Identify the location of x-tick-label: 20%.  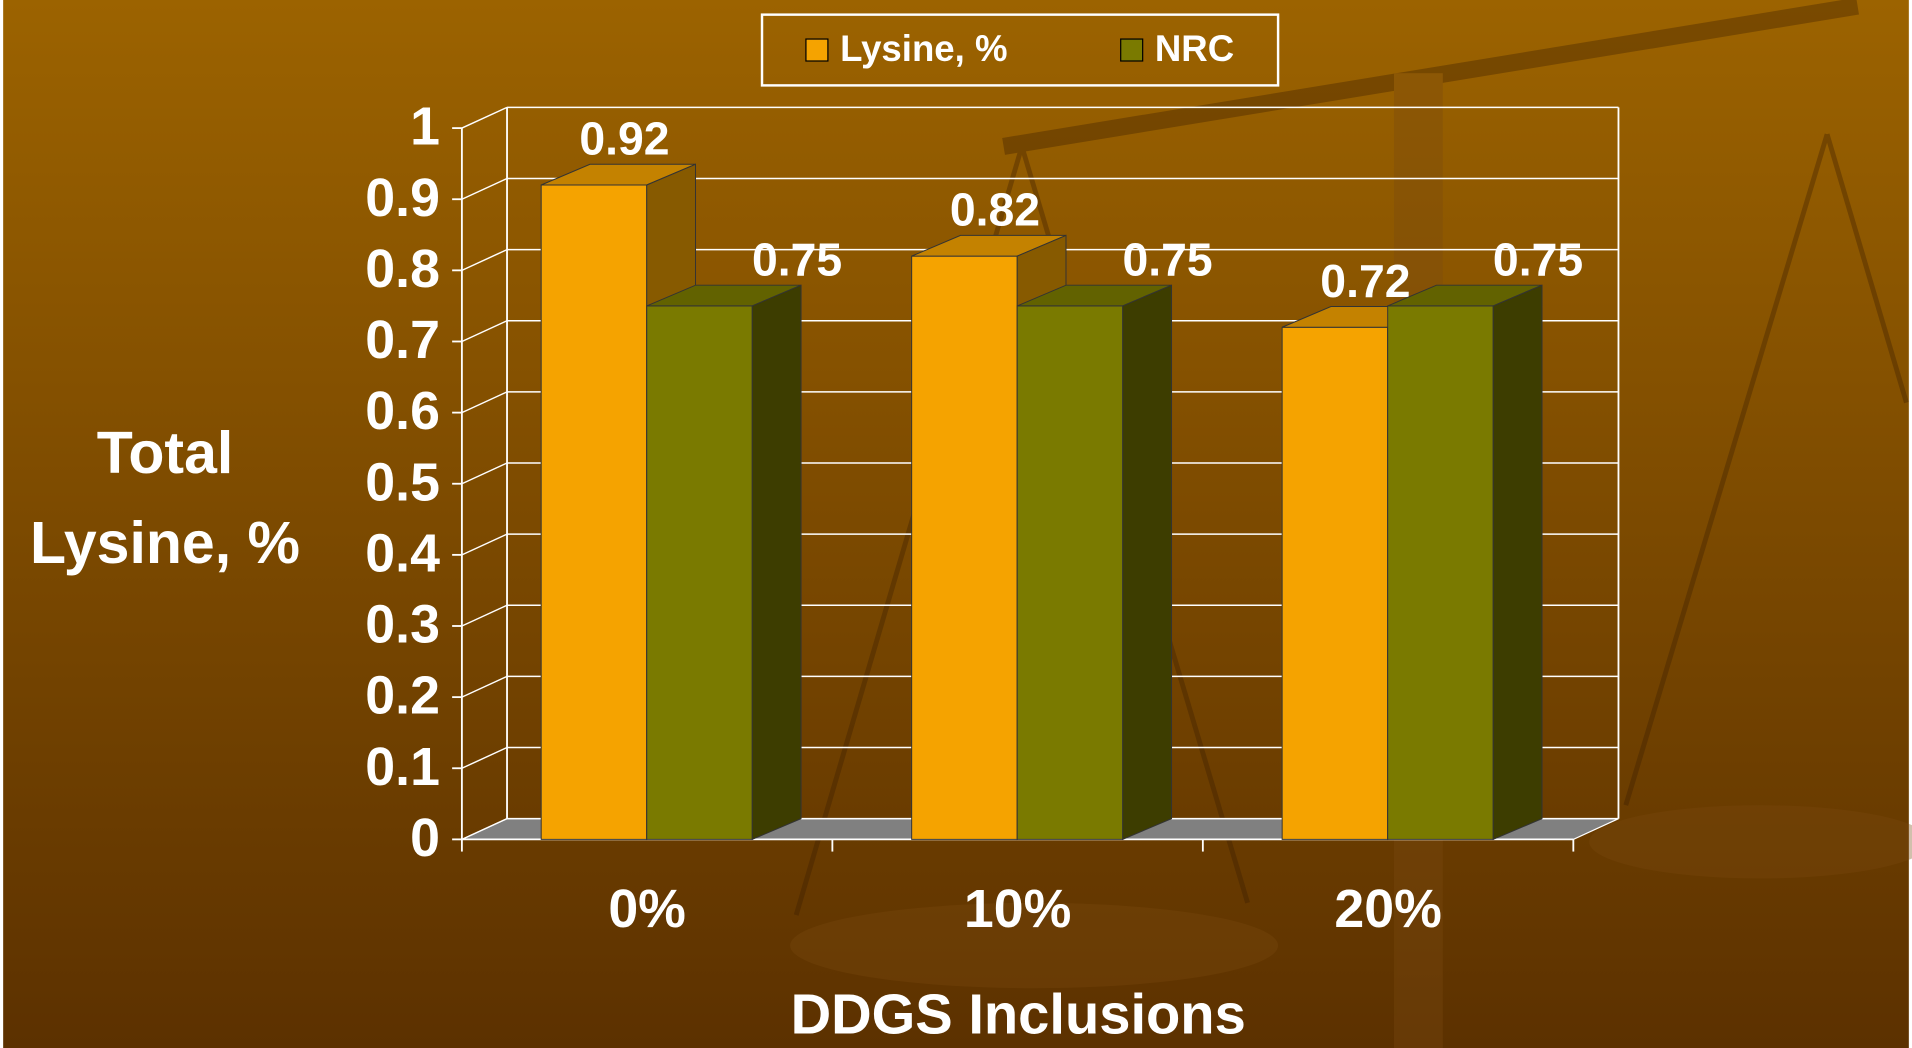
(1387, 909).